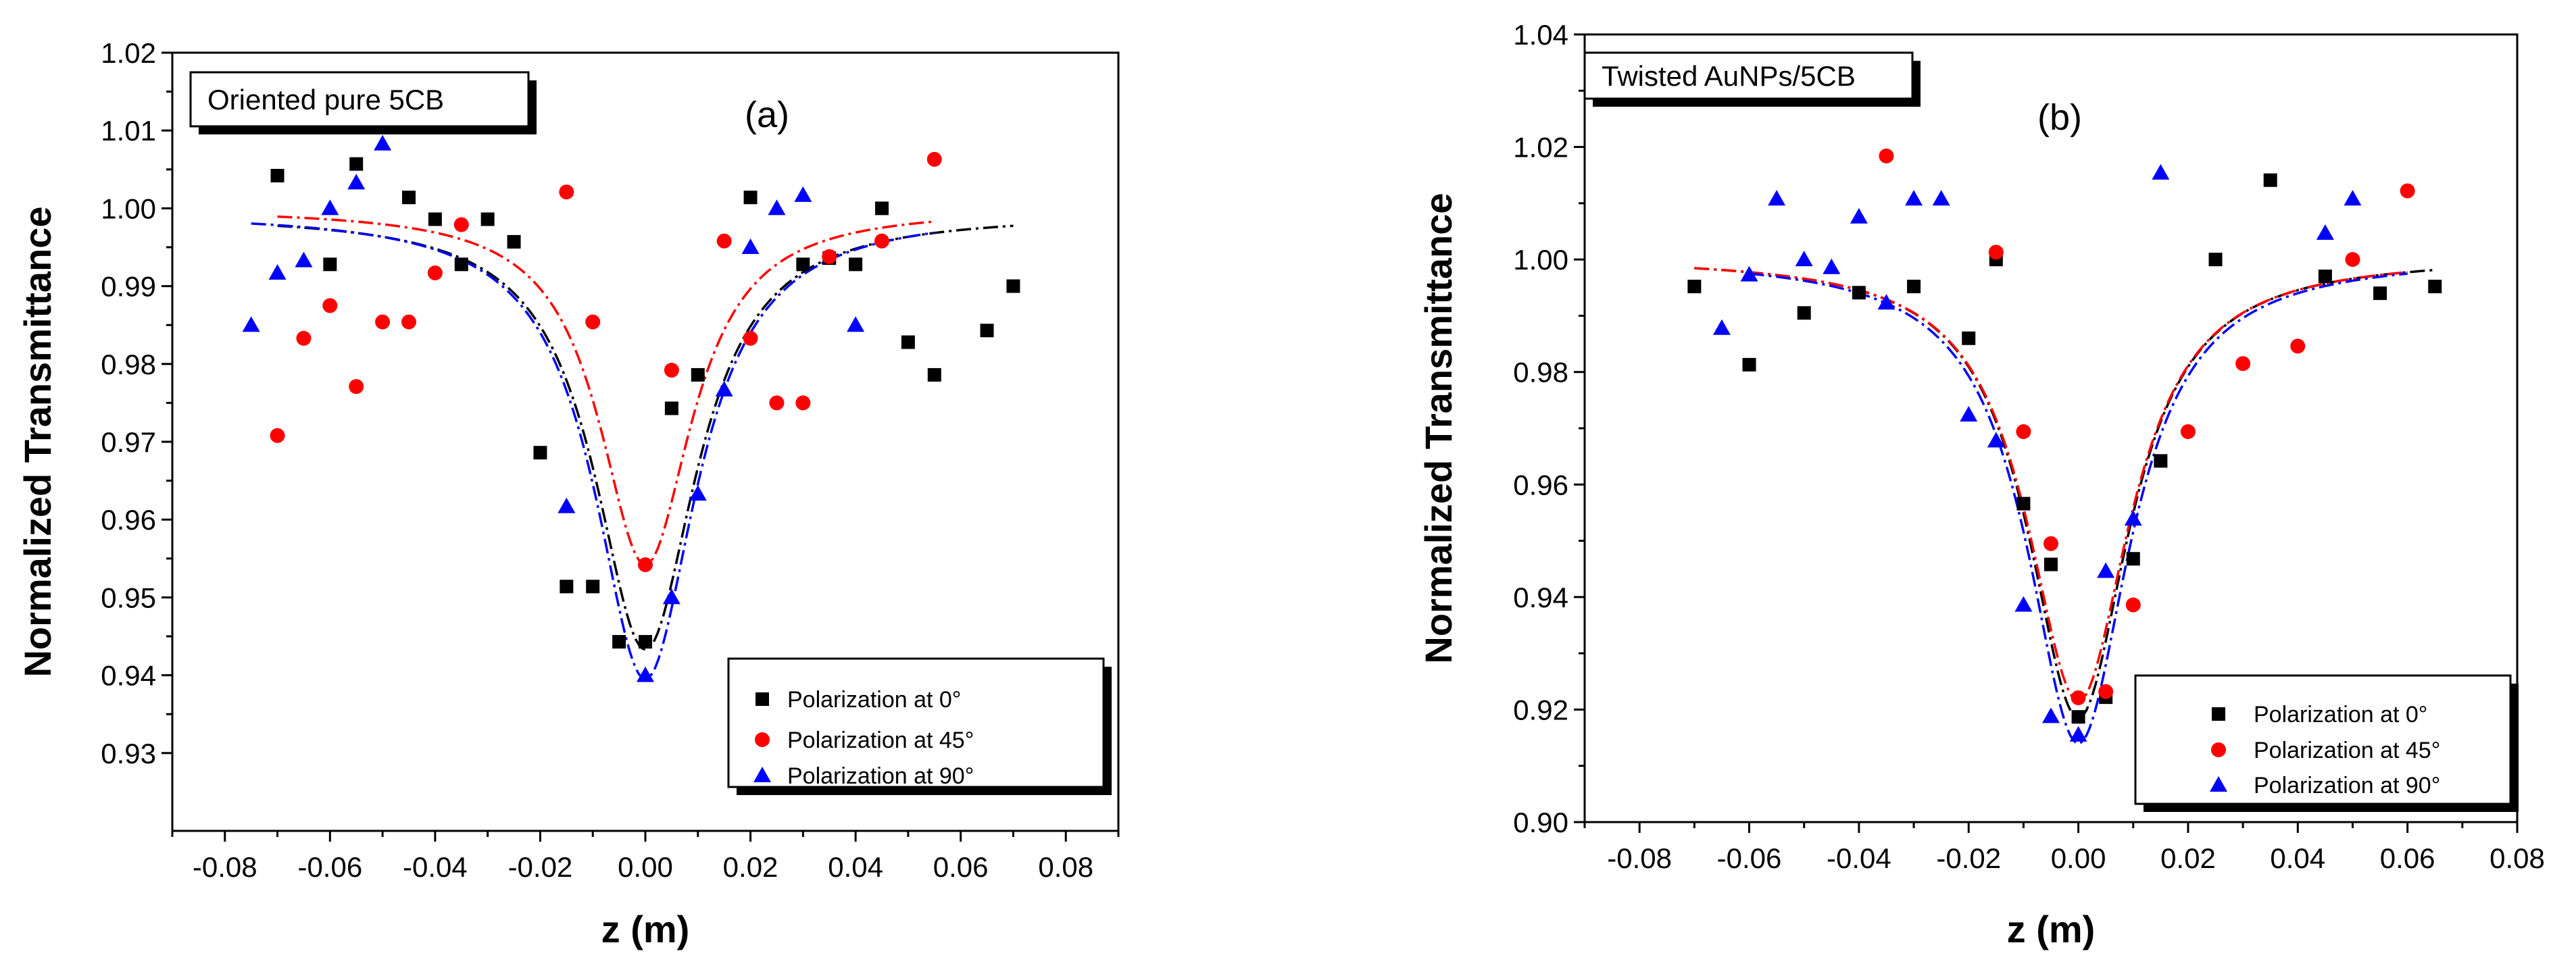 The image size is (2576, 968). I want to click on x-tick-label: -0.06, so click(330, 867).